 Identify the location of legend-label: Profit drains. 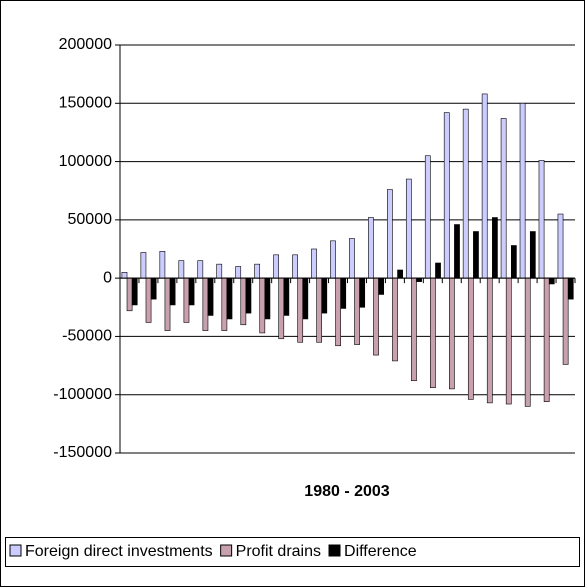
(278, 551).